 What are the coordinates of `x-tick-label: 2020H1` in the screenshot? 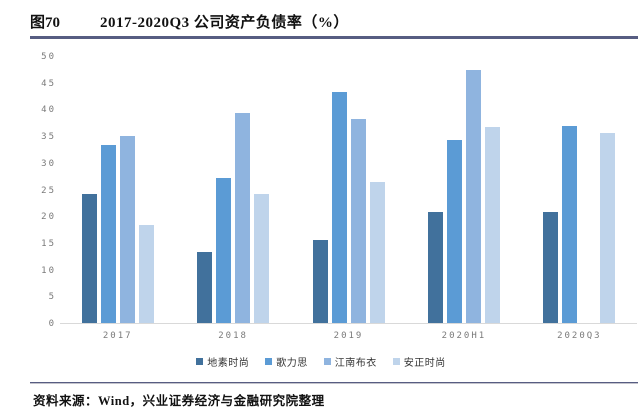 It's located at (464, 336).